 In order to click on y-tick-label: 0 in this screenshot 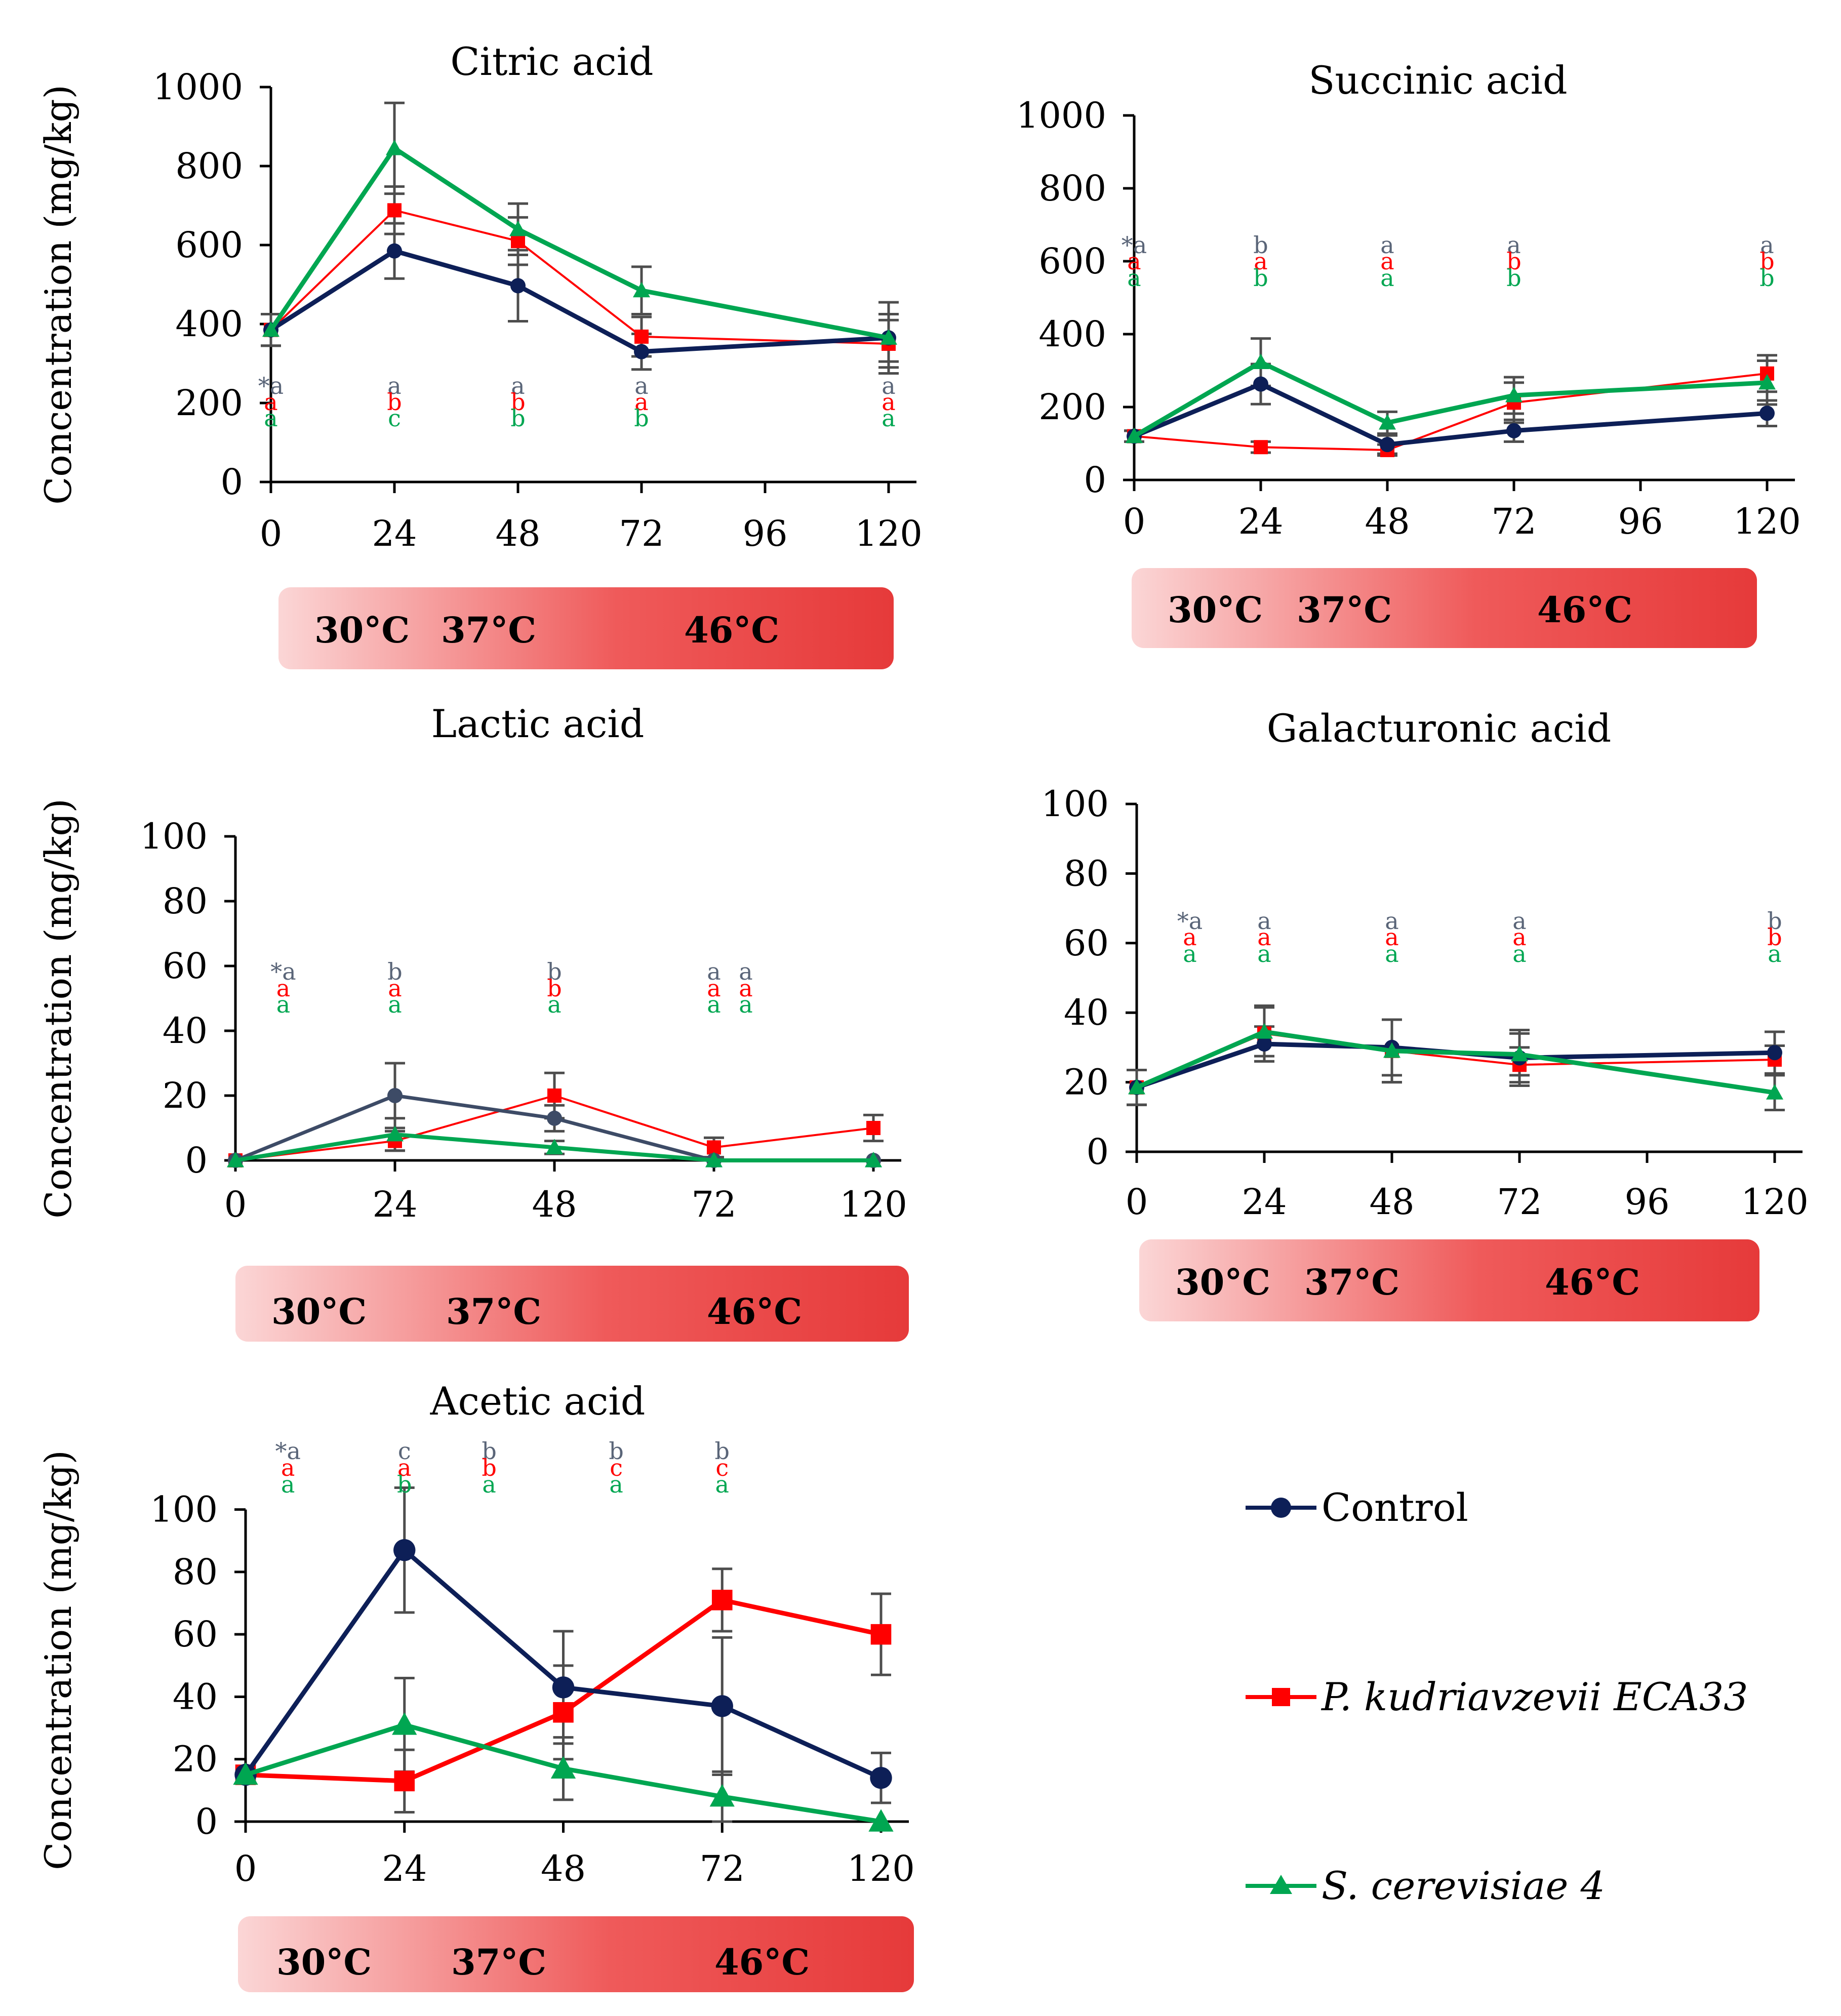, I will do `click(206, 1822)`.